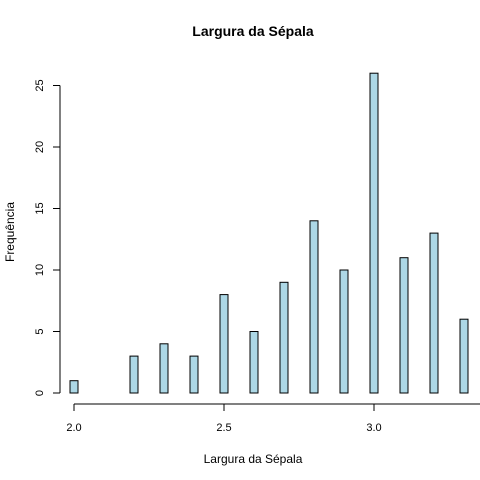  What do you see at coordinates (40, 270) in the screenshot?
I see `y-tick-label: 10` at bounding box center [40, 270].